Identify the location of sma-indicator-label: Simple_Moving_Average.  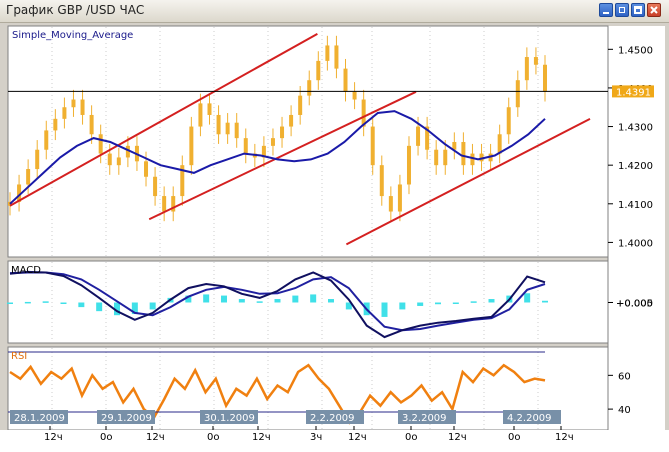
(72, 35).